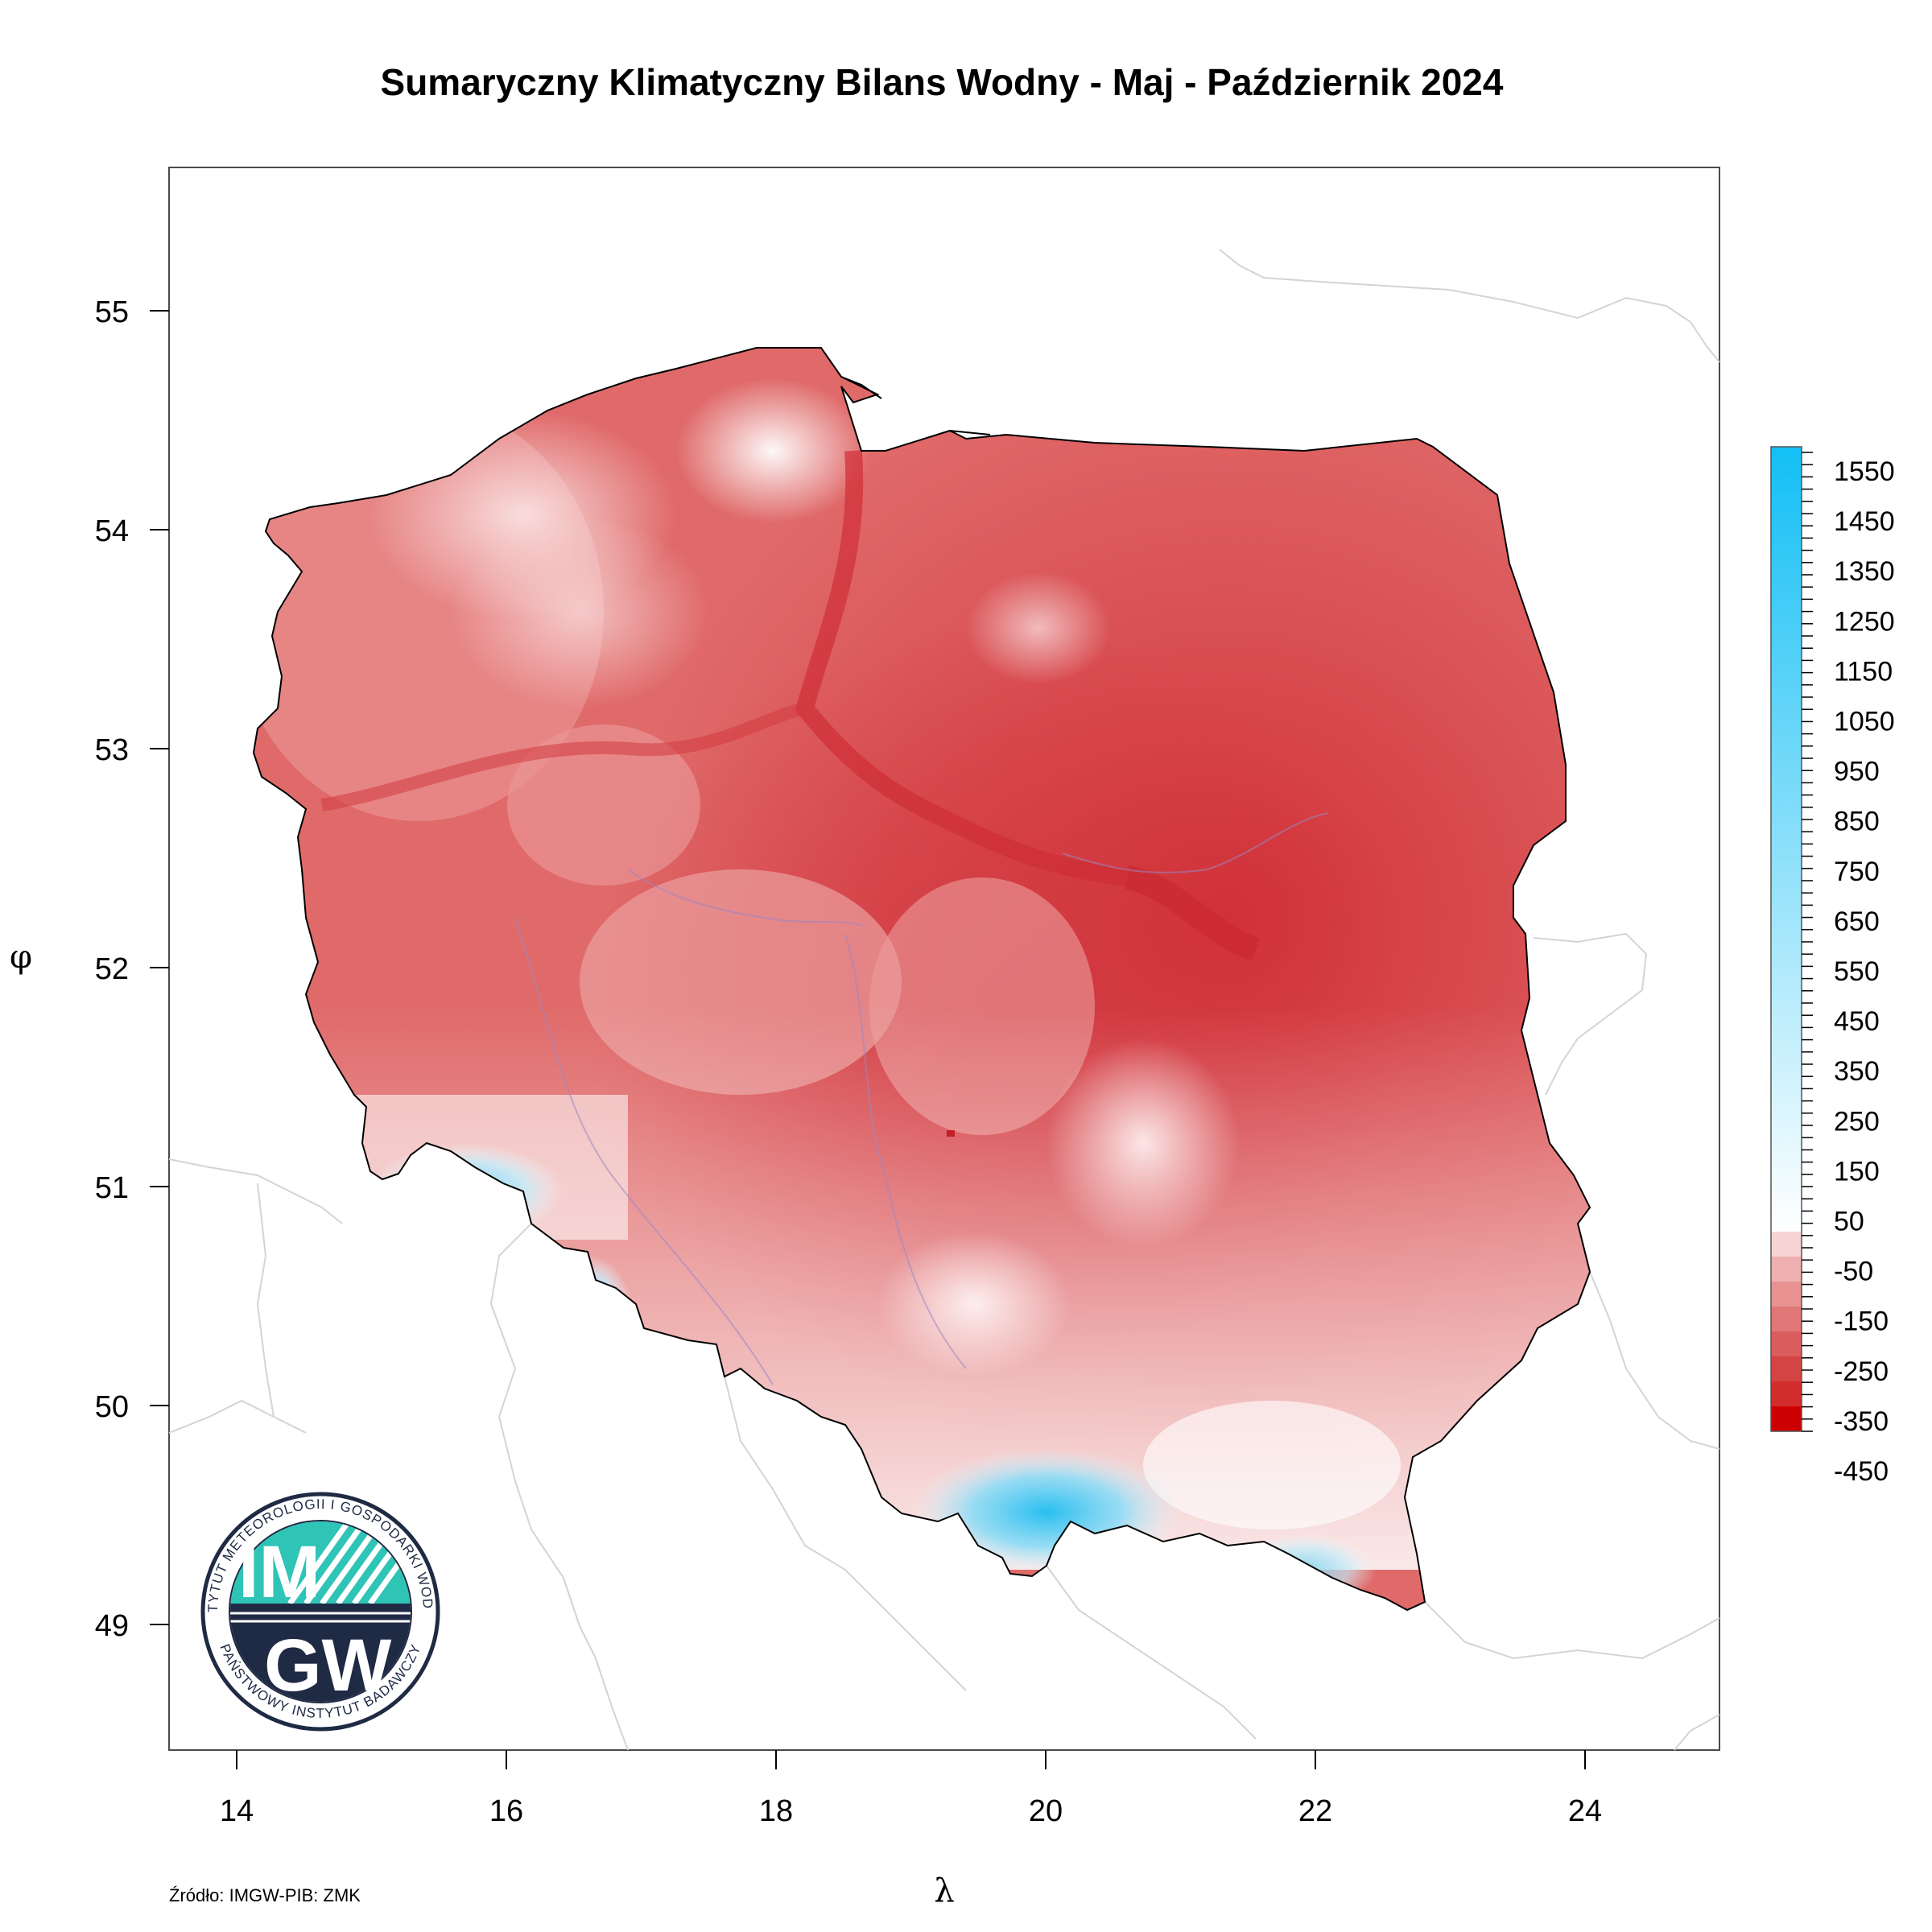 The height and width of the screenshot is (1932, 1932). Describe the element at coordinates (21, 957) in the screenshot. I see `y-axis-label: φ` at that location.